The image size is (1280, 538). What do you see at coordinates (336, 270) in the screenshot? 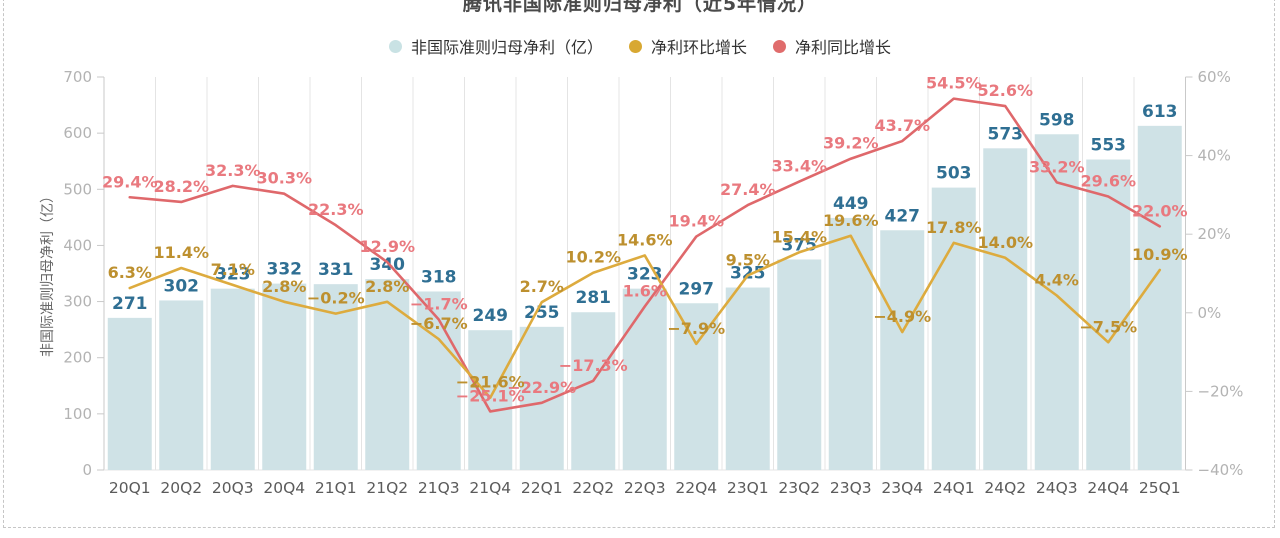
I see `bar-value-label: 331` at bounding box center [336, 270].